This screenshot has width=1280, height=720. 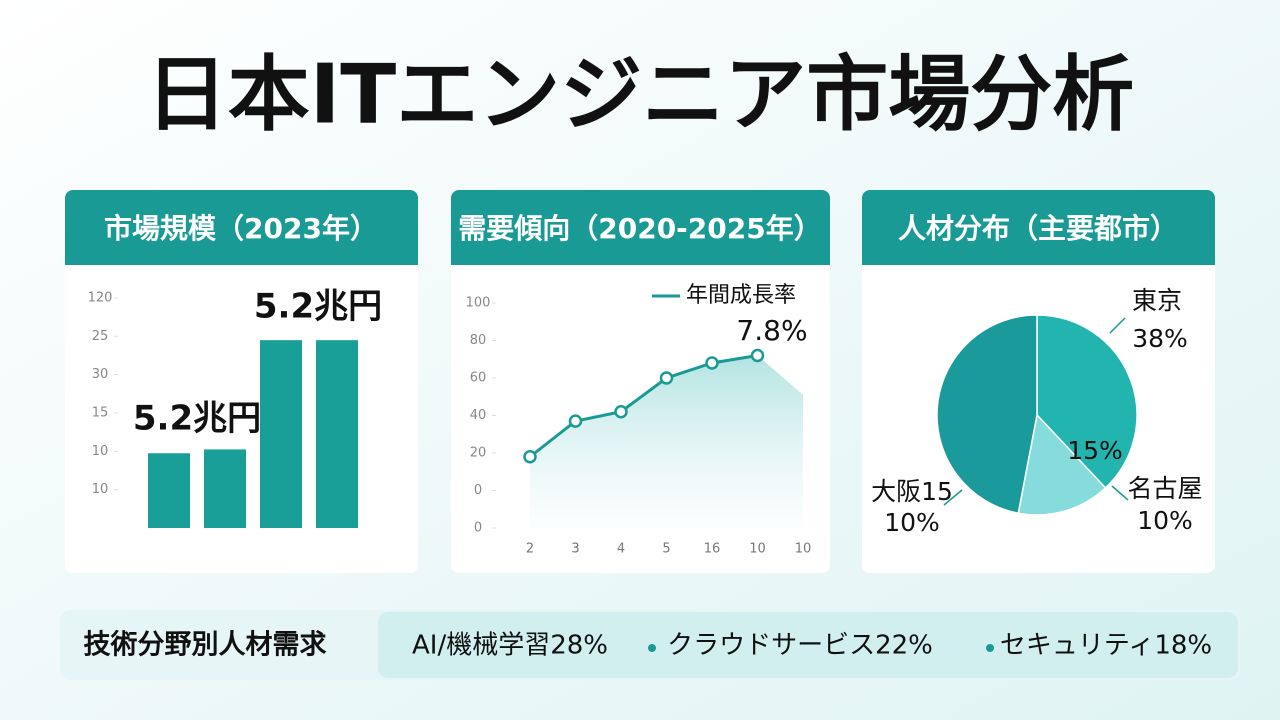 I want to click on slice-label: 名古屋, so click(x=1164, y=488).